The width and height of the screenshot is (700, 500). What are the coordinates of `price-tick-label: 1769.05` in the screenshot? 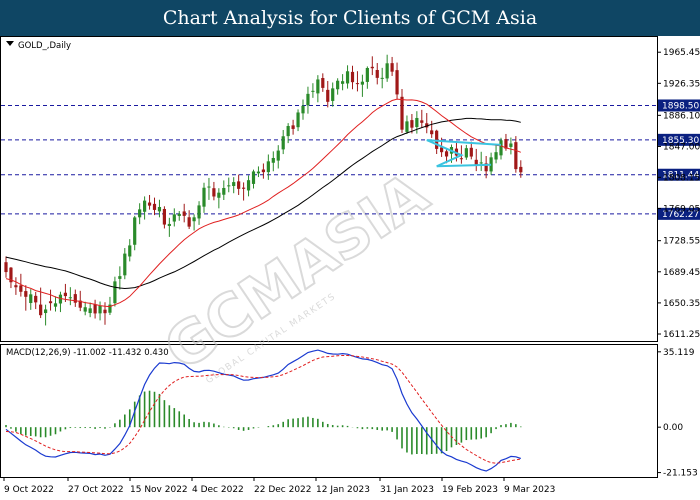 It's located at (681, 209).